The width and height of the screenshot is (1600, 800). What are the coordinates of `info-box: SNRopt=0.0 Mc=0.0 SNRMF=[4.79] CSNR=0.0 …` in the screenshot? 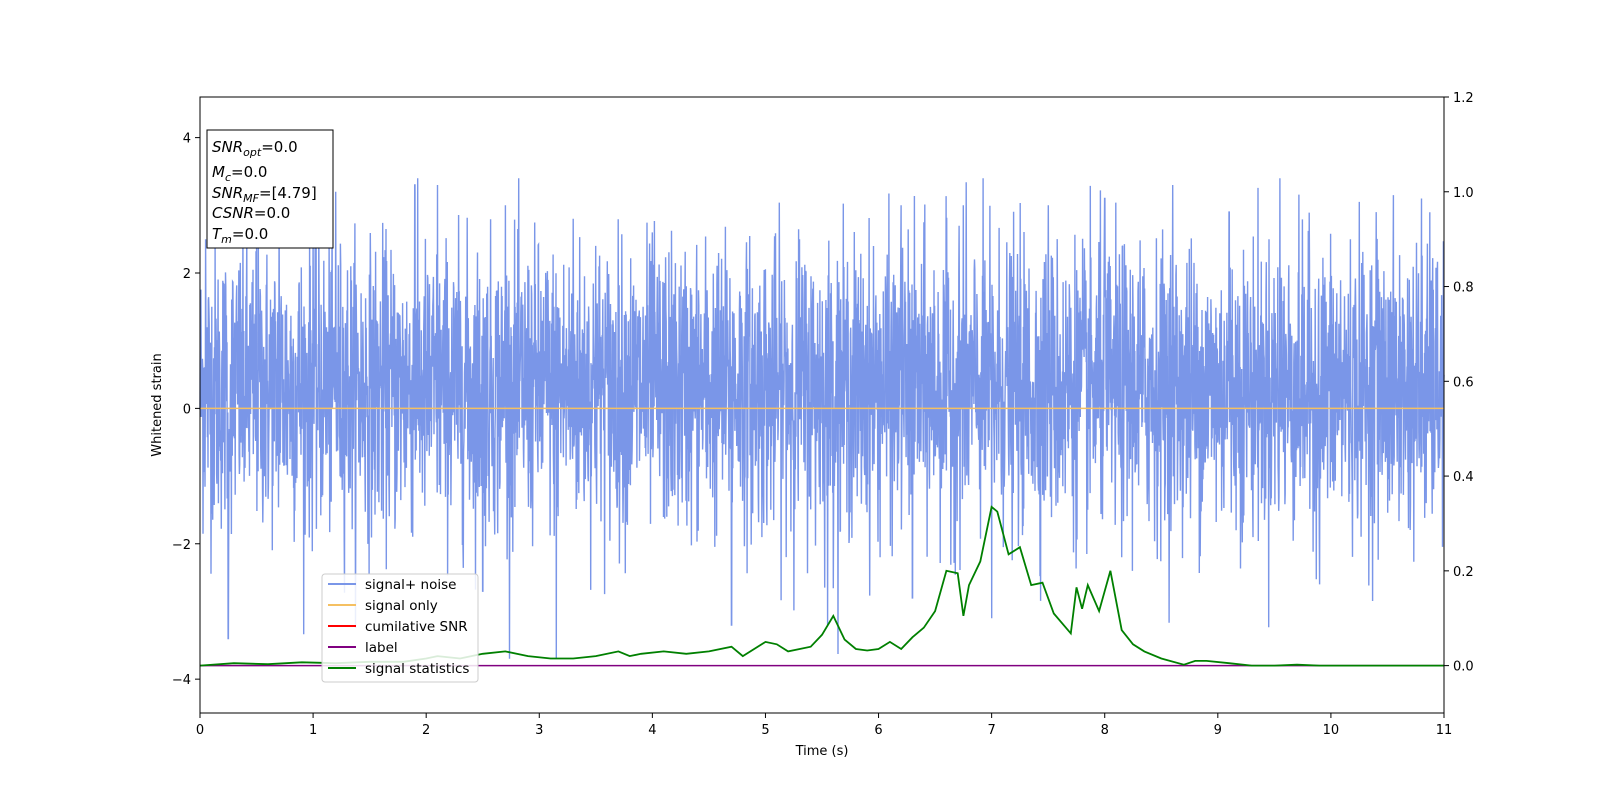 It's located at (270, 189).